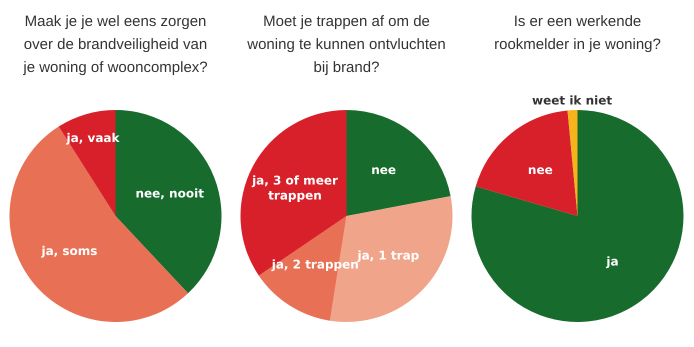 The image size is (694, 347). Describe the element at coordinates (388, 255) in the screenshot. I see `slice-label: ja, 1 trap` at that location.